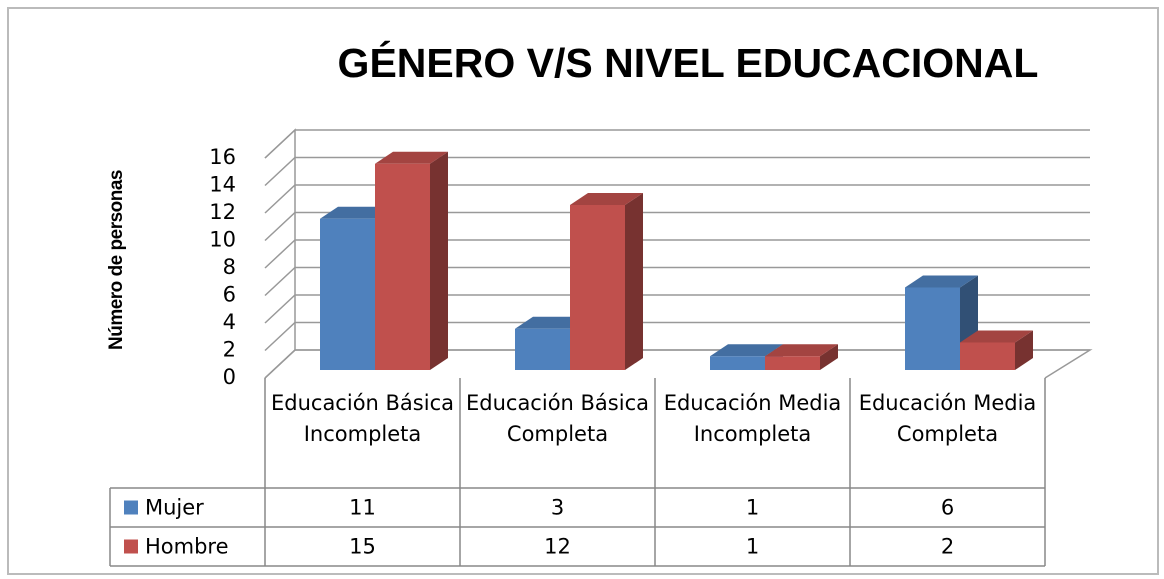 Image resolution: width=1164 pixels, height=579 pixels. I want to click on category-label-box: Educación Básica Completa, so click(557, 418).